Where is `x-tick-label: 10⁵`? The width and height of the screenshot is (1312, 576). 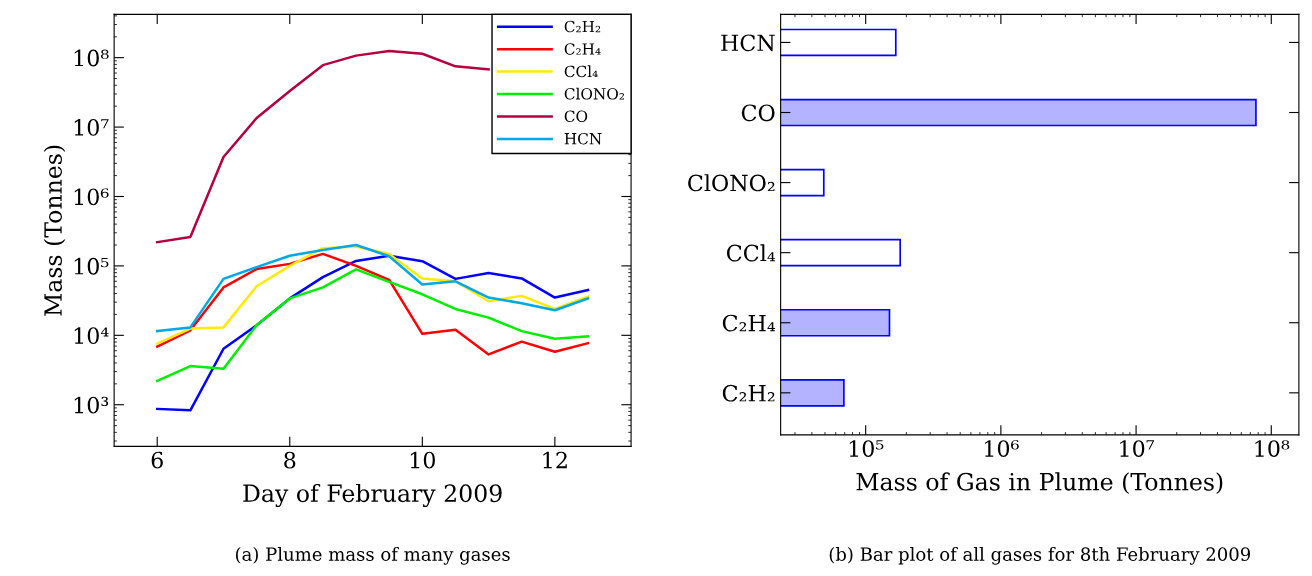 x-tick-label: 10⁵ is located at coordinates (866, 448).